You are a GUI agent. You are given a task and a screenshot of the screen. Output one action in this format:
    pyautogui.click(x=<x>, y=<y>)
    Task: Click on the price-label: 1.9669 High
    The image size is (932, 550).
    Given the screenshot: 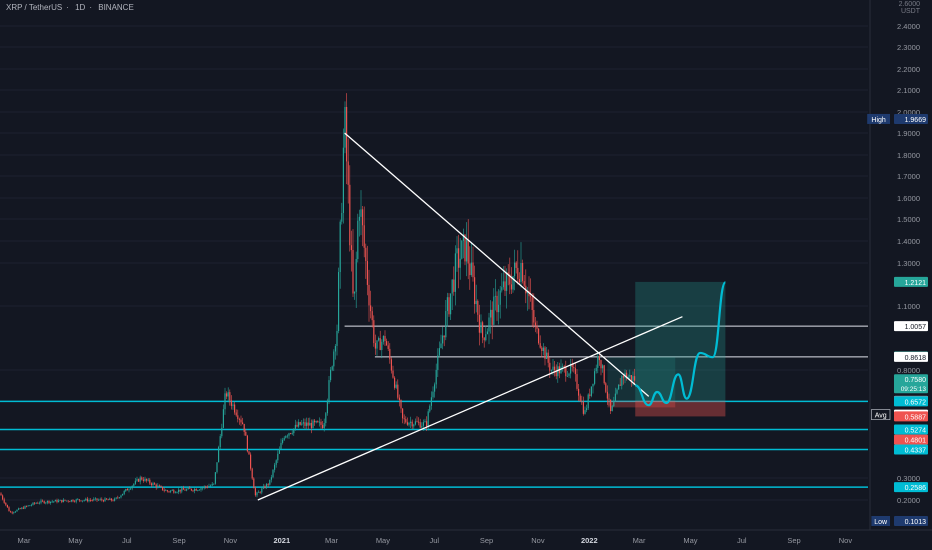 What is the action you would take?
    pyautogui.click(x=897, y=118)
    